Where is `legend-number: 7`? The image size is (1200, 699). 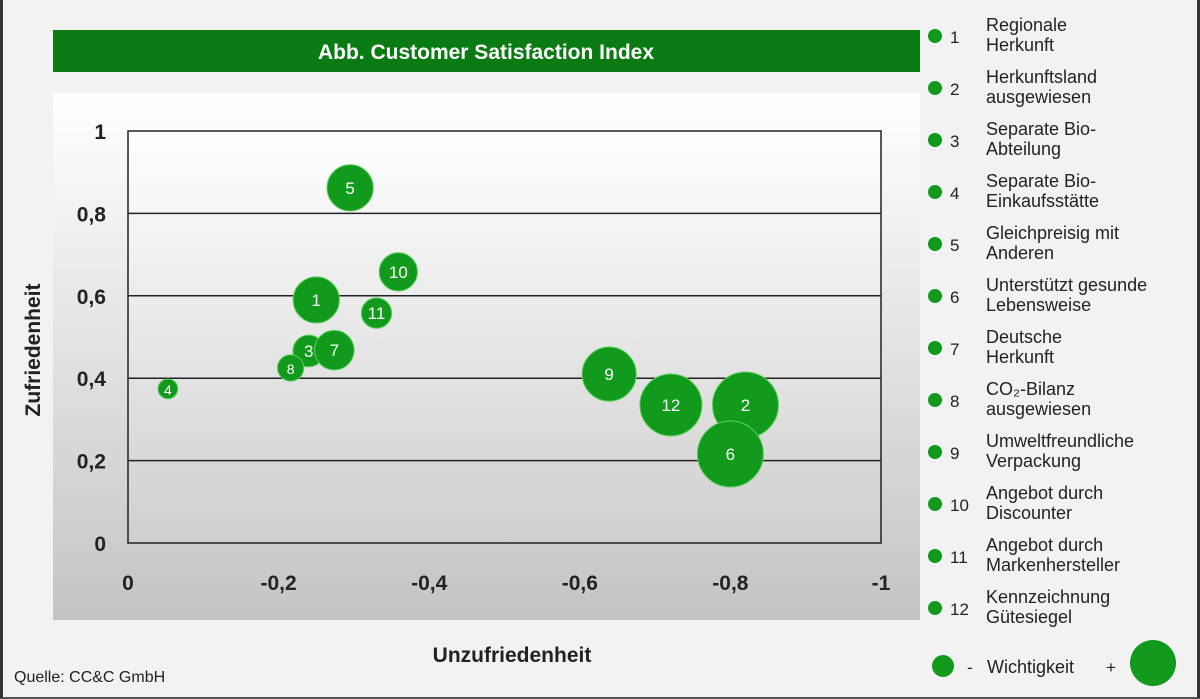 legend-number: 7 is located at coordinates (954, 349).